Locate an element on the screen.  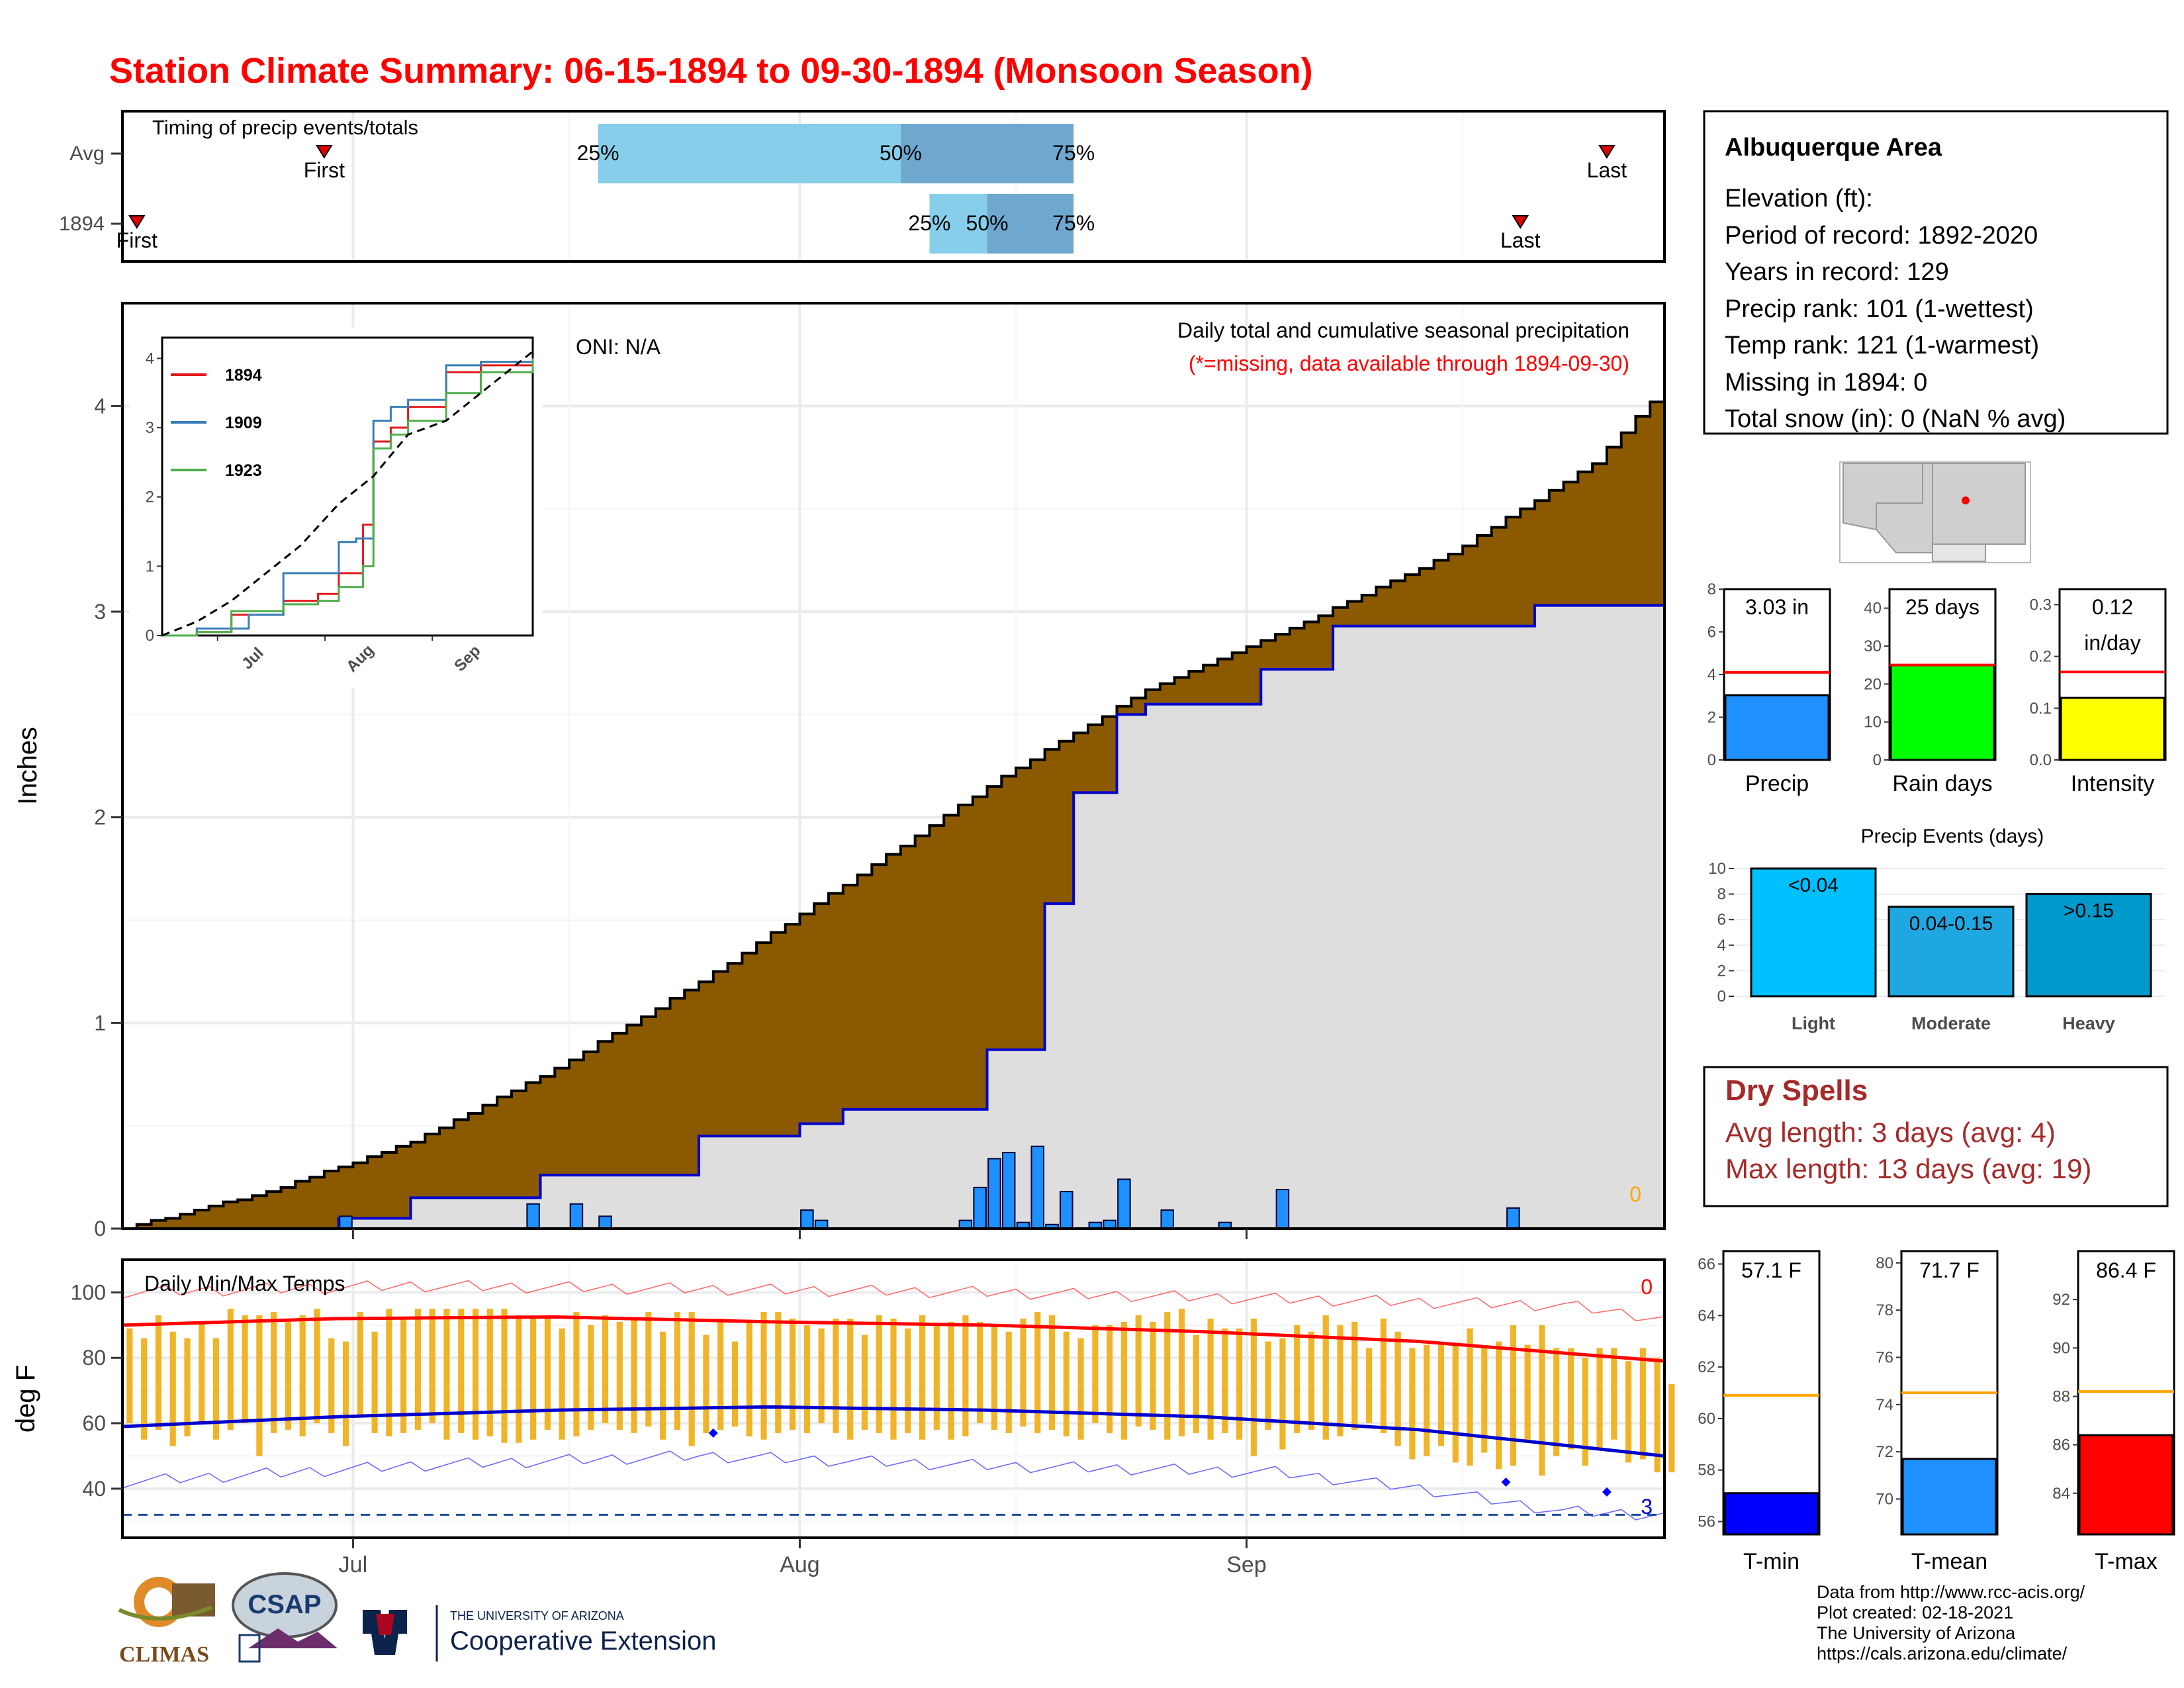
temp-bar-tick-label: 76 is located at coordinates (1885, 1358).